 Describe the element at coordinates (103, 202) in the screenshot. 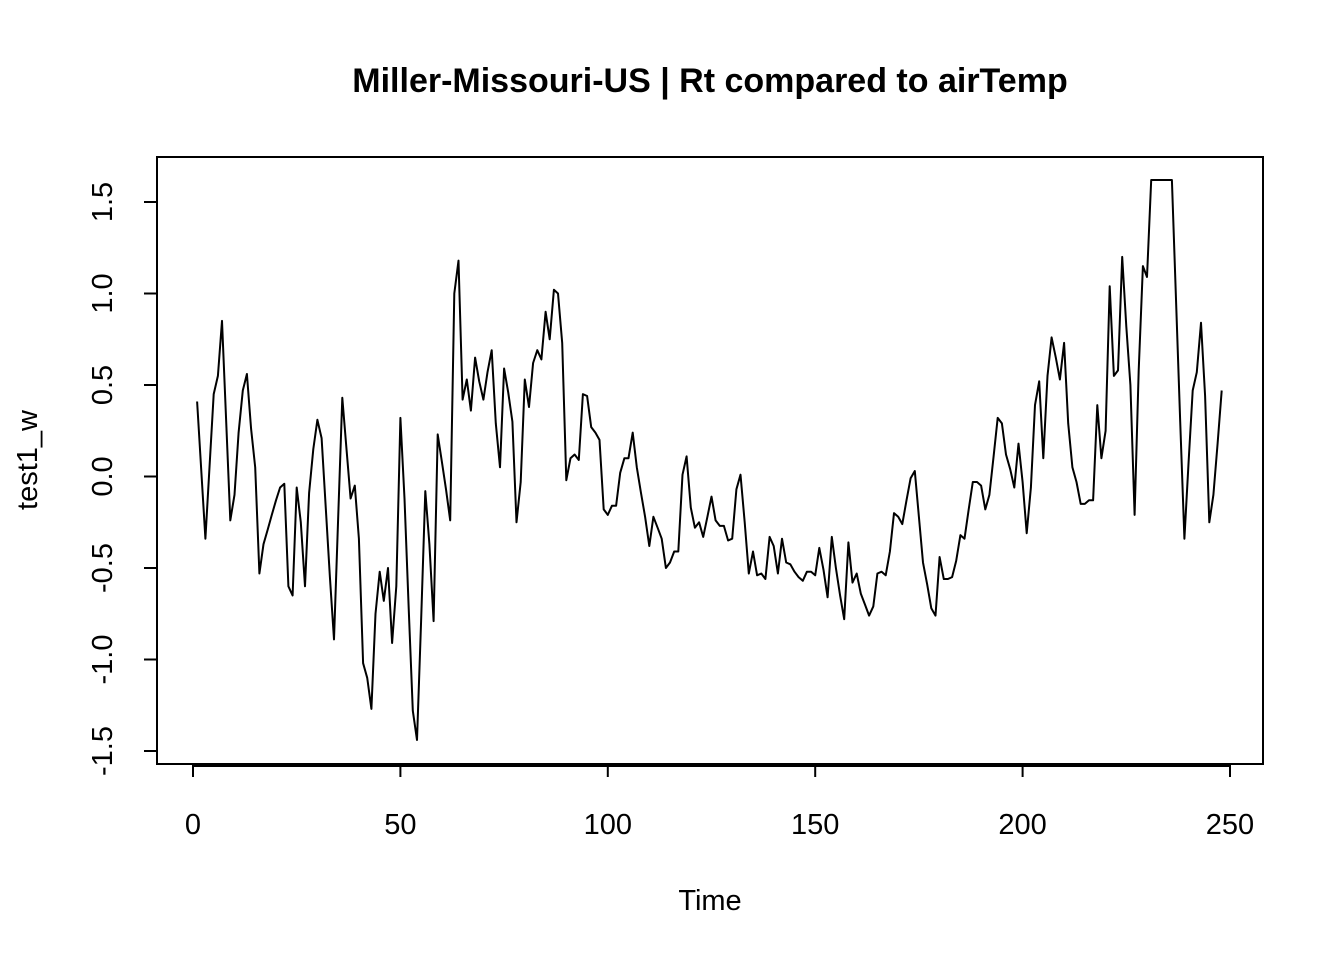

I see `y-tick-label: 1.5` at that location.